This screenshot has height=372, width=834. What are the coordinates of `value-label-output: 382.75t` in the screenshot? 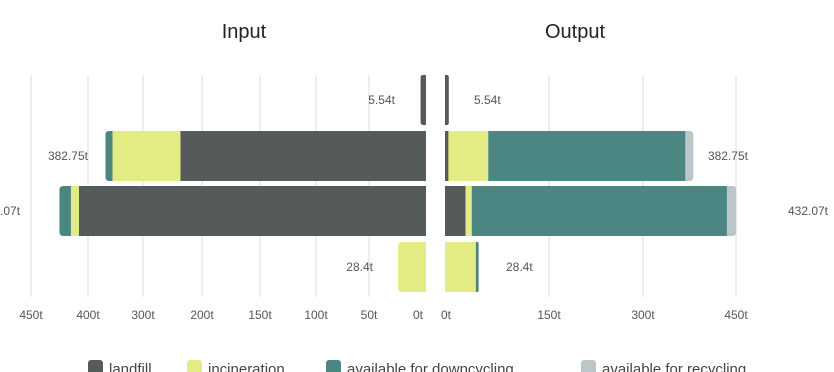 It's located at (728, 156).